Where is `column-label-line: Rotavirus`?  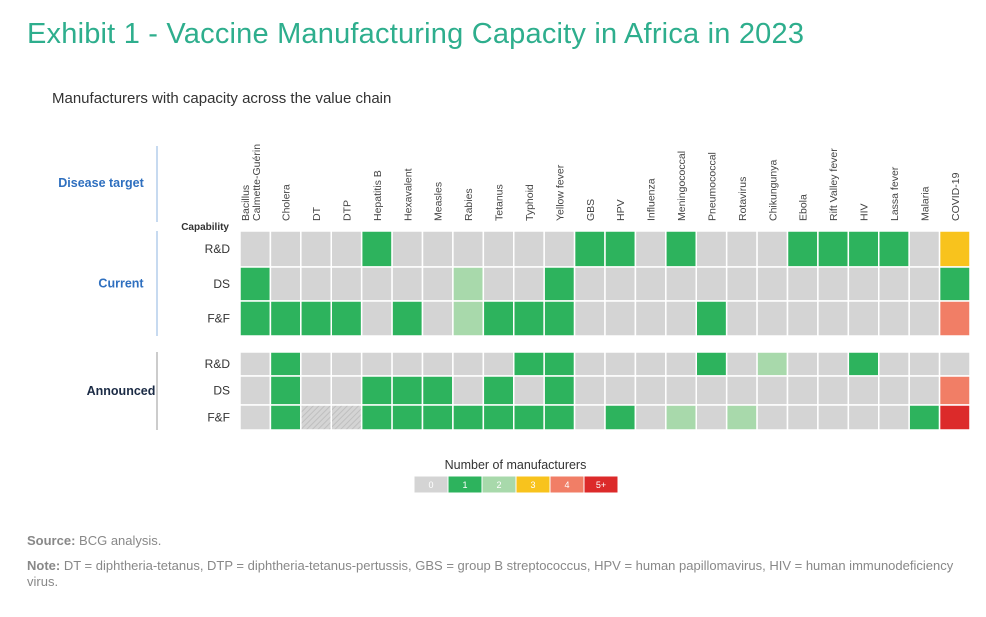
column-label-line: Rotavirus is located at coordinates (743, 199).